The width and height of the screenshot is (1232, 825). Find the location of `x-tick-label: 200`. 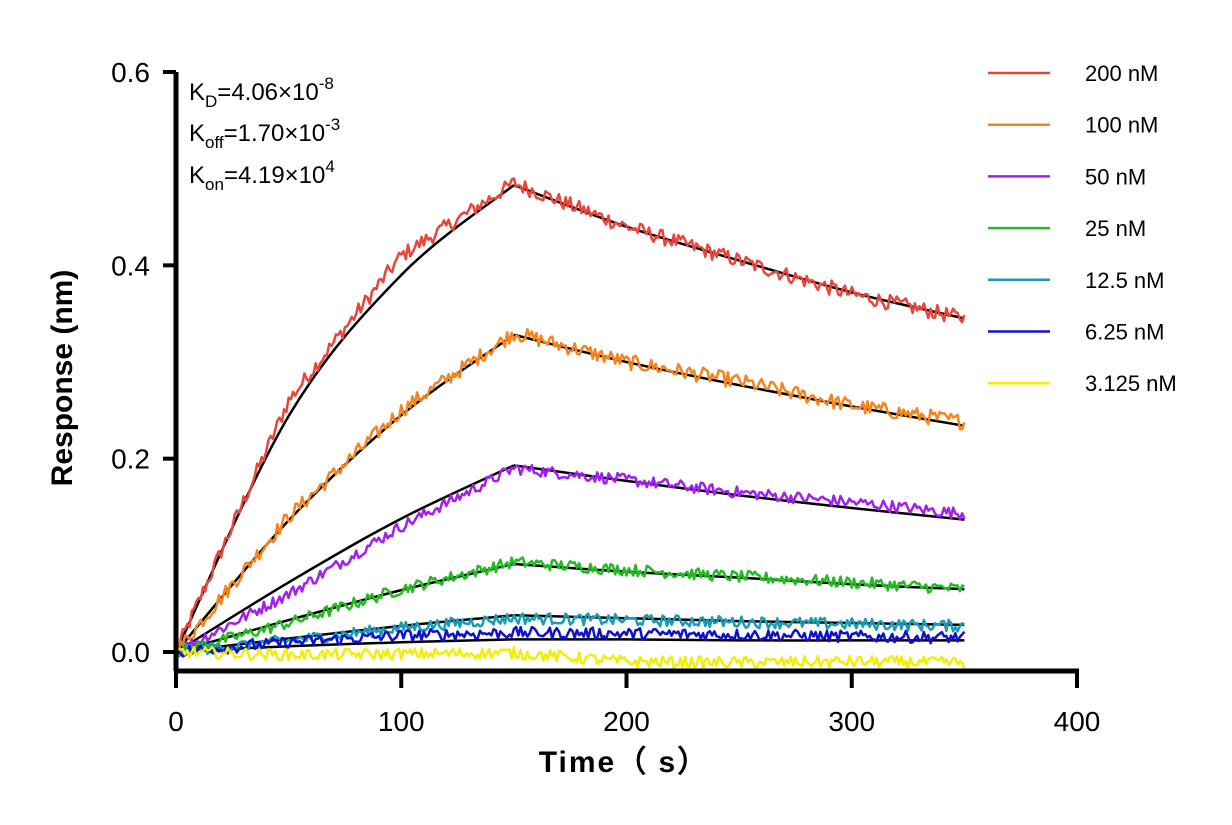

x-tick-label: 200 is located at coordinates (626, 721).